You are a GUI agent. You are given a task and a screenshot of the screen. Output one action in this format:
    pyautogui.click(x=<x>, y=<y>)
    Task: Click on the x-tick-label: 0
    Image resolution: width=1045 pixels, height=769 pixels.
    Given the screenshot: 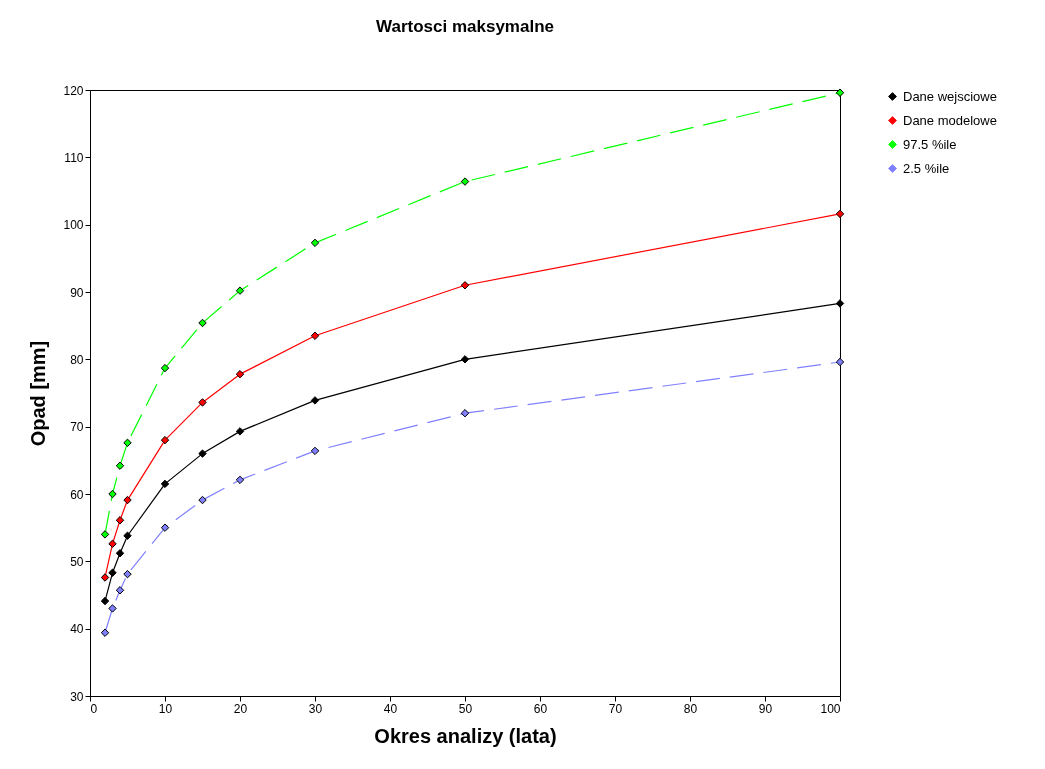 What is the action you would take?
    pyautogui.click(x=94, y=708)
    